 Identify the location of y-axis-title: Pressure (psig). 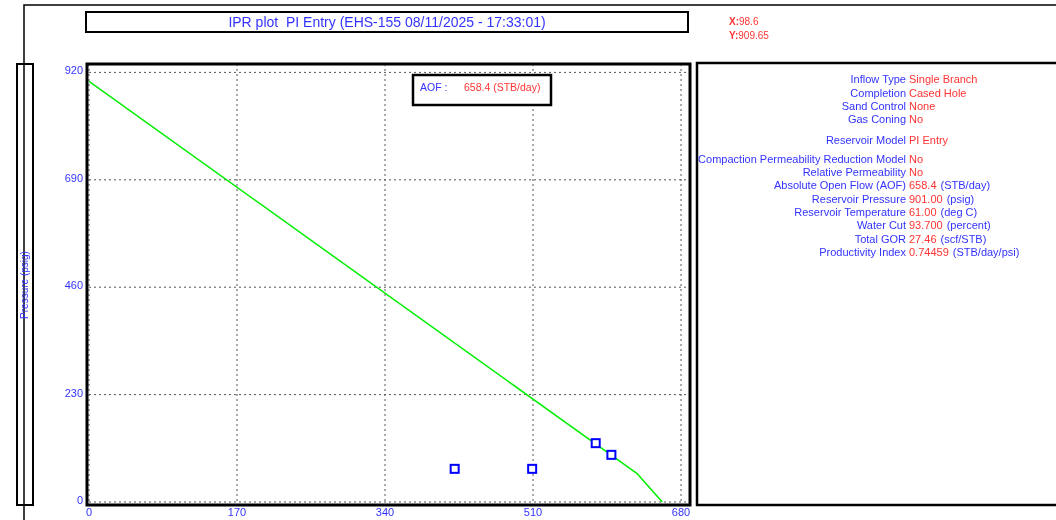
(24, 285).